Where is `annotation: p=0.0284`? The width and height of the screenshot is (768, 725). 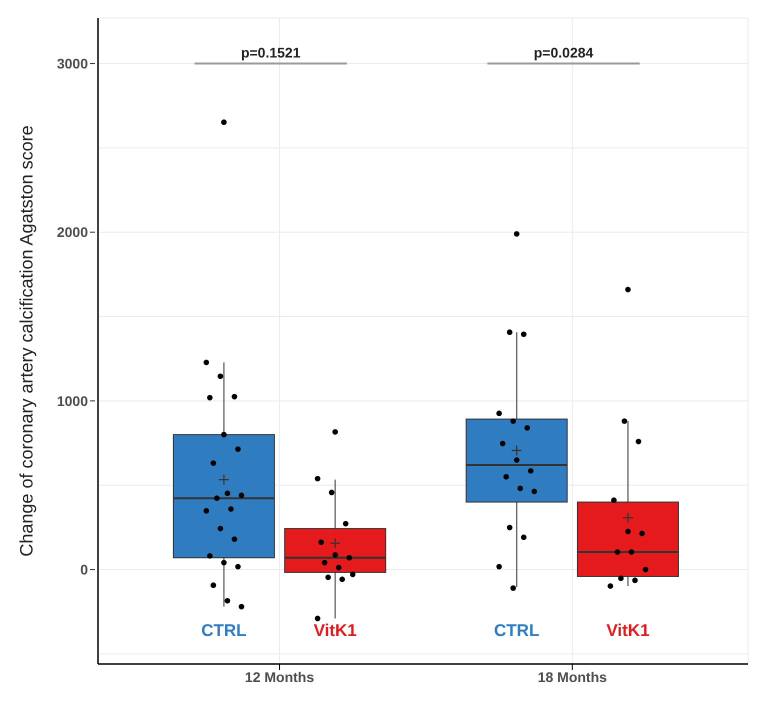 annotation: p=0.0284 is located at coordinates (564, 52).